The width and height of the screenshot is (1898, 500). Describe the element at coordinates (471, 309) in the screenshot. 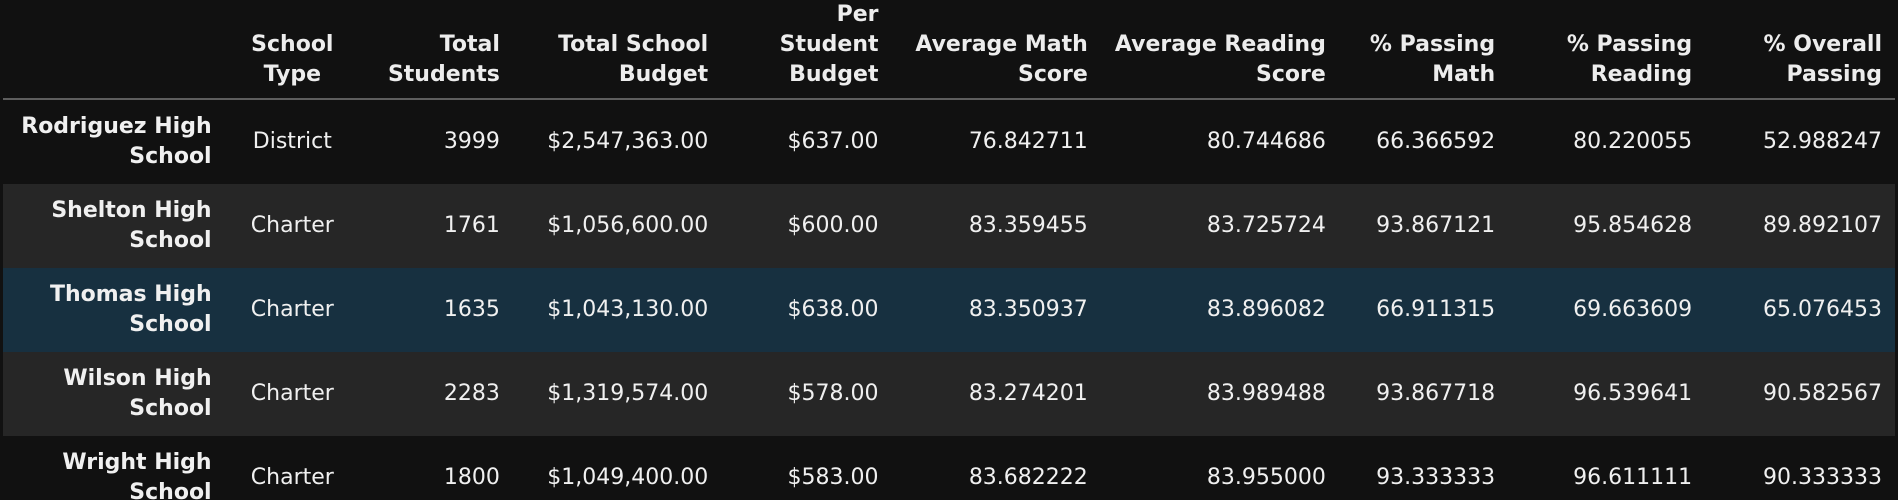

I see `total-students-cell: 1635` at that location.